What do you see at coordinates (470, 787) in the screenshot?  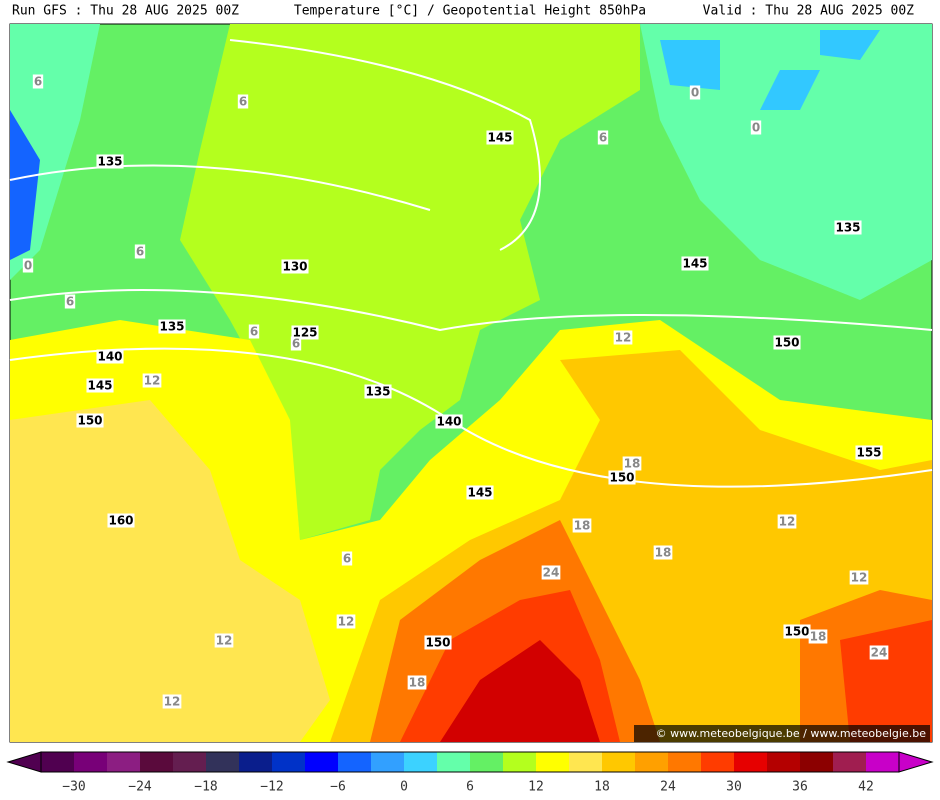 I see `colorbar-tick-label: 6` at bounding box center [470, 787].